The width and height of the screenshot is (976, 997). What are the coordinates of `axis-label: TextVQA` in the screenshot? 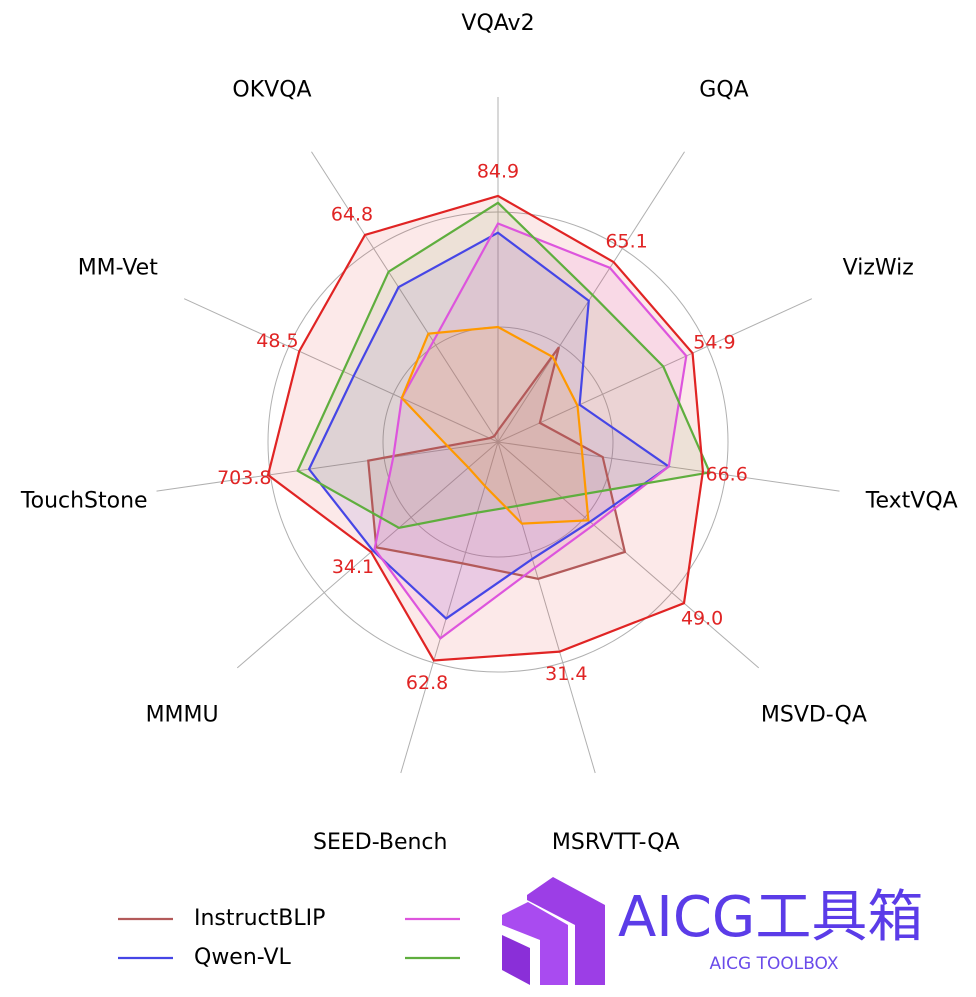 It's located at (911, 500).